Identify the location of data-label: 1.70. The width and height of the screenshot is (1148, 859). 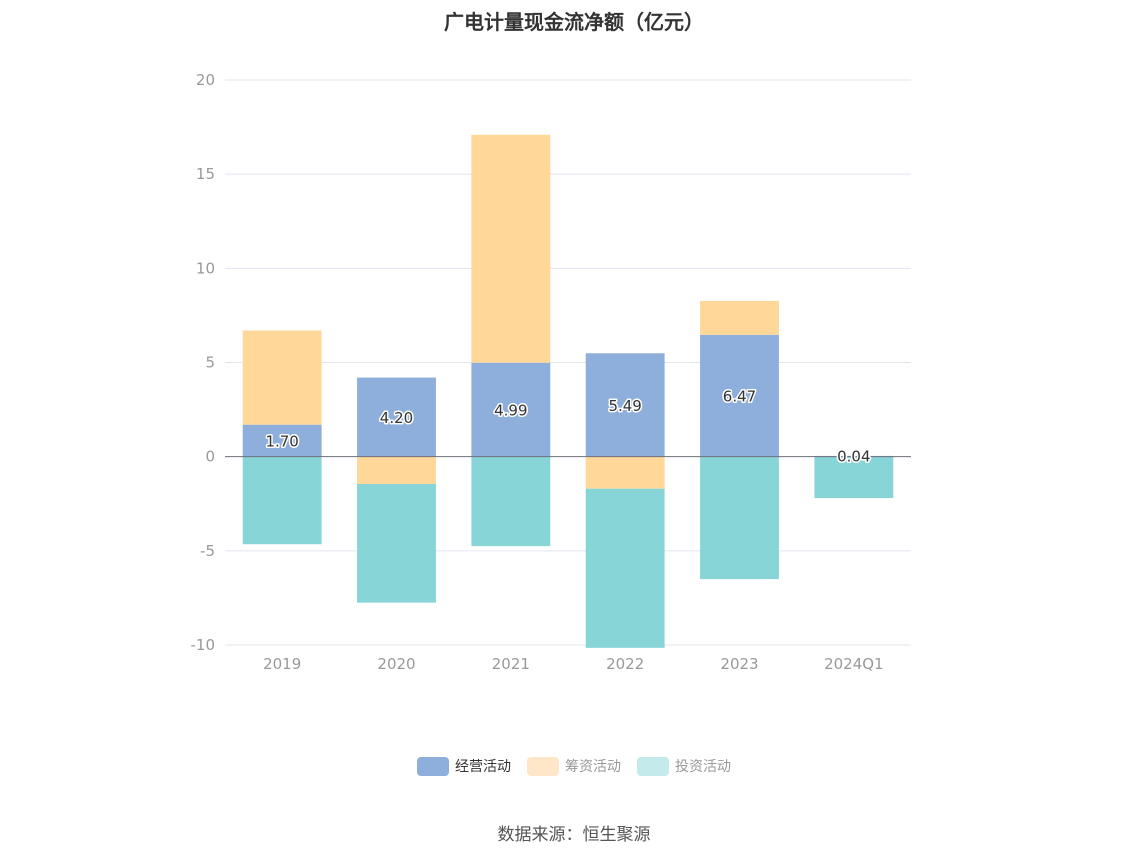
(281, 442).